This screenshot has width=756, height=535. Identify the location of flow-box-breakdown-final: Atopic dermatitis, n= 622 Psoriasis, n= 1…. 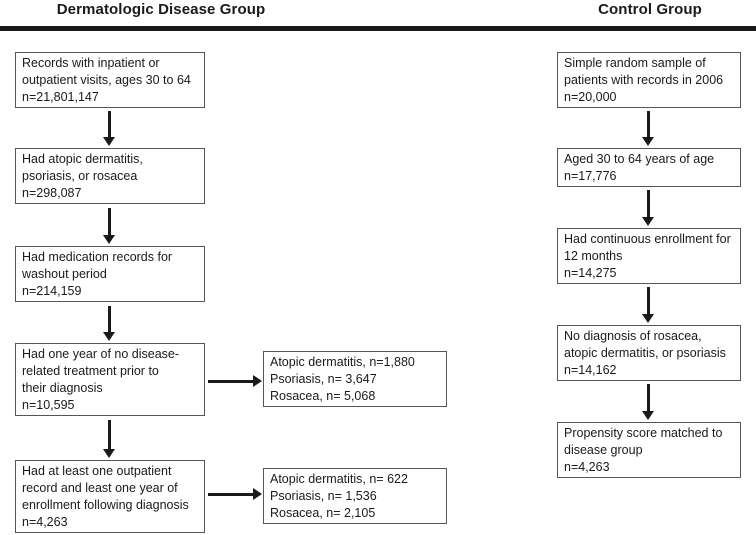
(355, 496).